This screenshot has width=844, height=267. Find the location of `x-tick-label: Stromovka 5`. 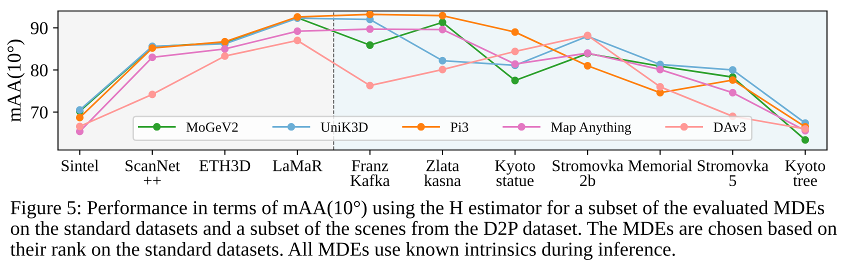

x-tick-label: Stromovka 5 is located at coordinates (733, 173).